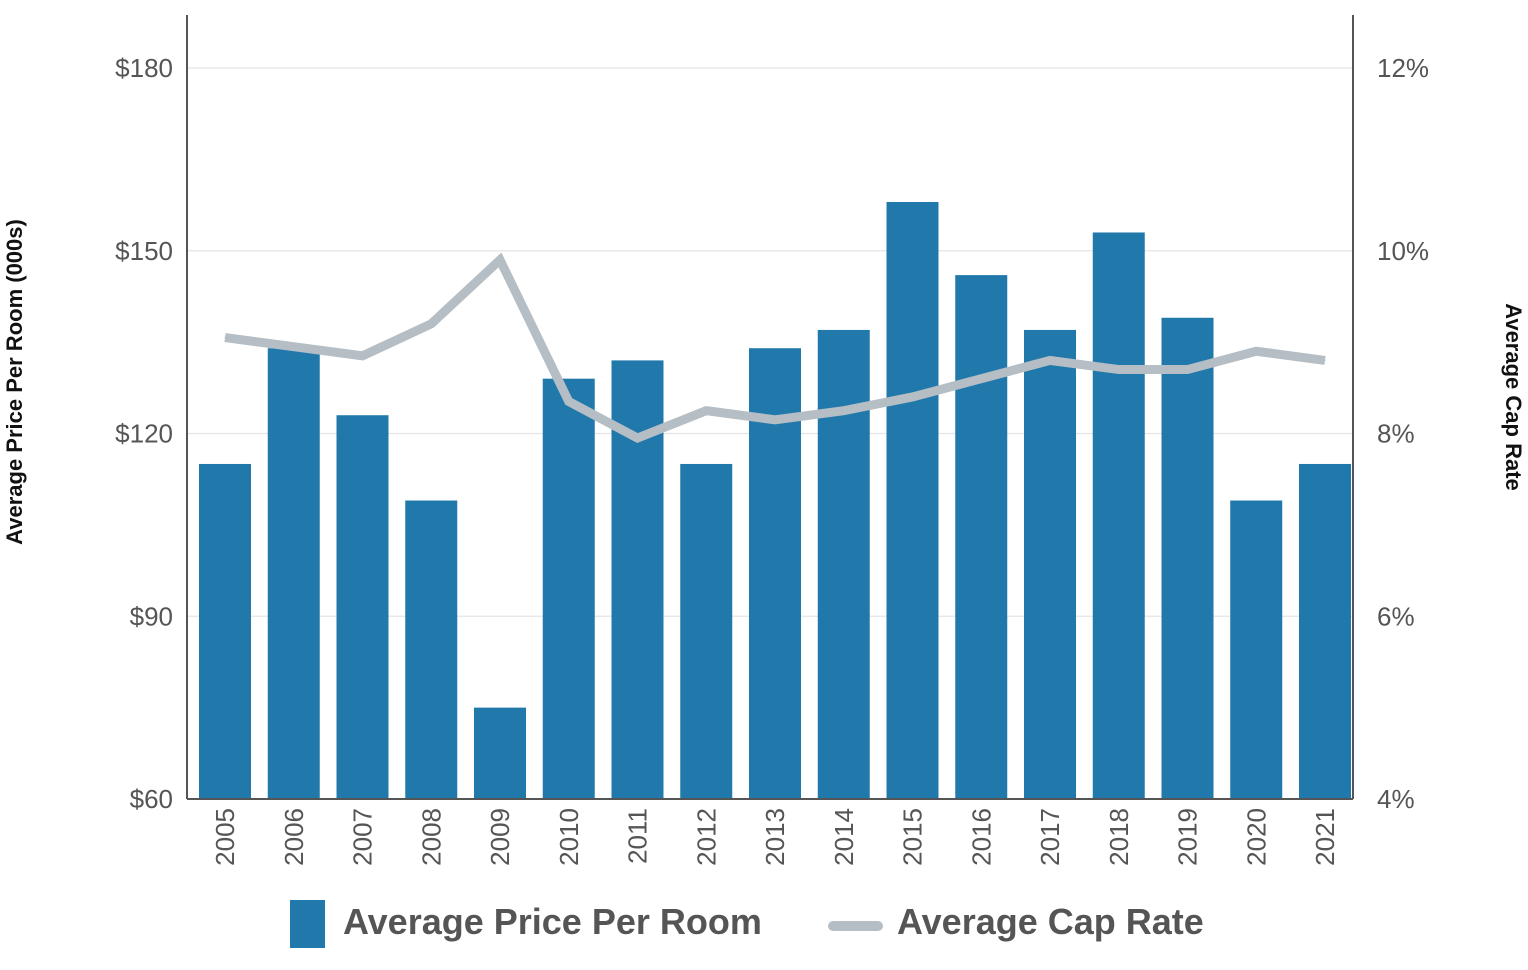 The image size is (1528, 970). Describe the element at coordinates (706, 631) in the screenshot. I see `bar-2012` at that location.